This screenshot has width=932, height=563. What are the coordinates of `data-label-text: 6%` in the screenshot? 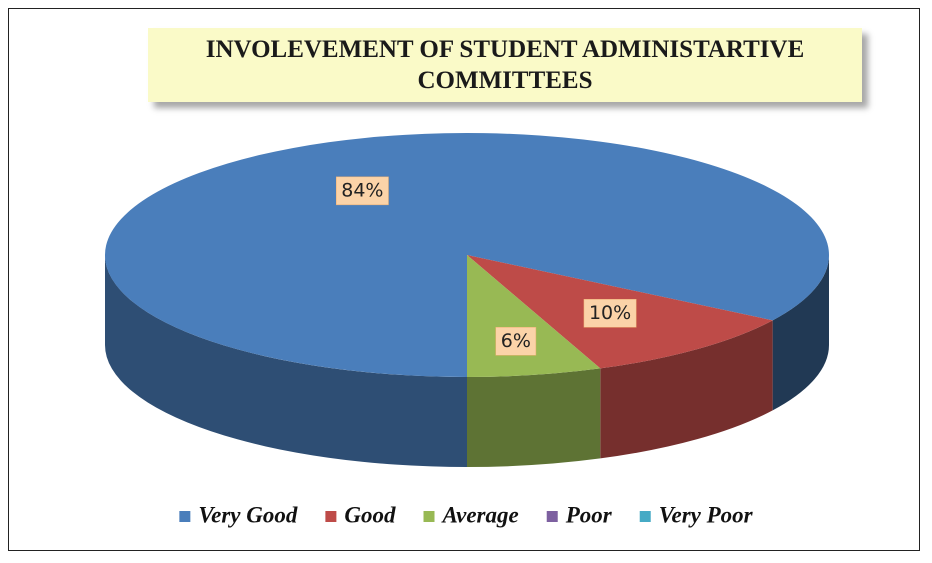 It's located at (516, 341).